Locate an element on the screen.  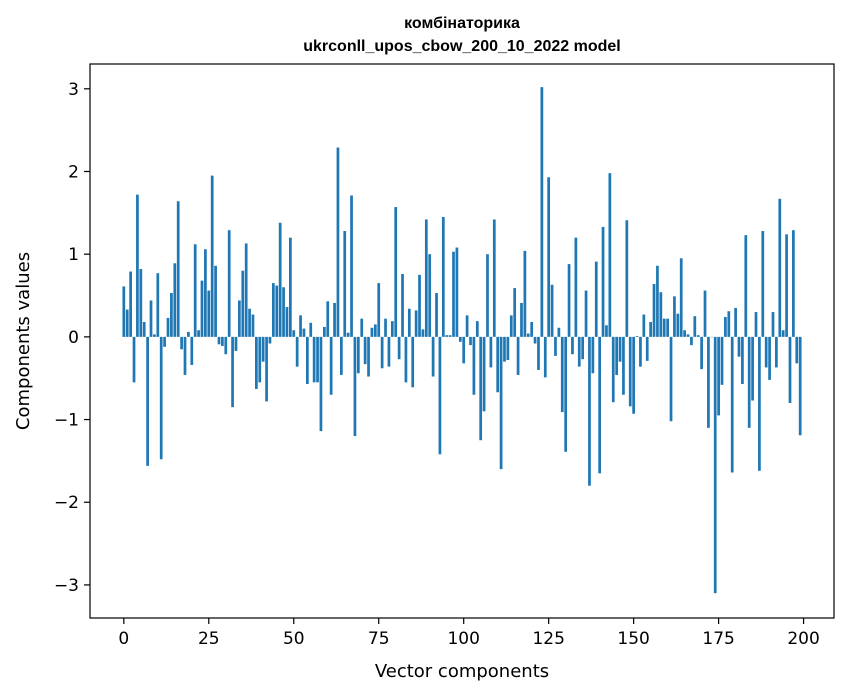
x-tick-label: 75 is located at coordinates (379, 639).